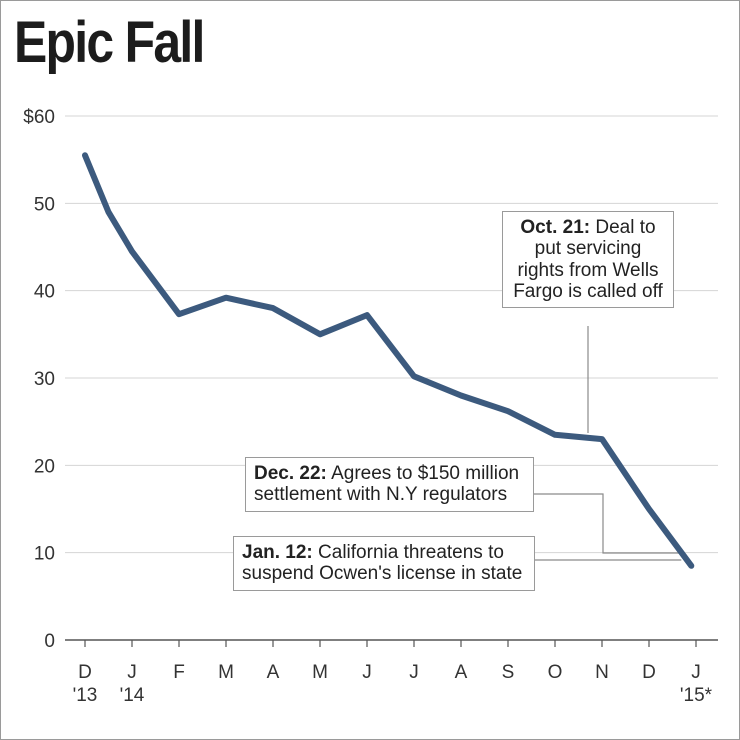  What do you see at coordinates (132, 695) in the screenshot?
I see `x-tick-sublabel: '14` at bounding box center [132, 695].